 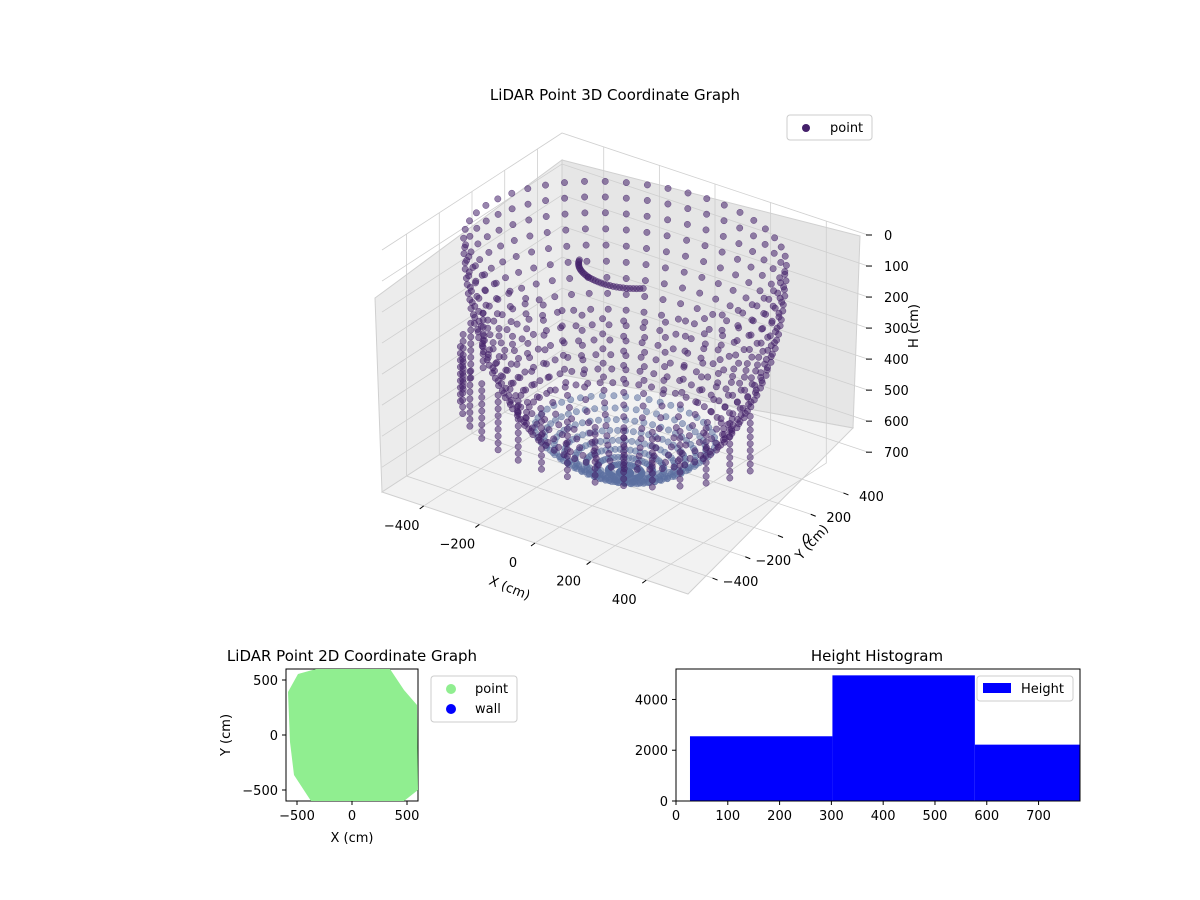 I want to click on histogram-bar, so click(x=903, y=738).